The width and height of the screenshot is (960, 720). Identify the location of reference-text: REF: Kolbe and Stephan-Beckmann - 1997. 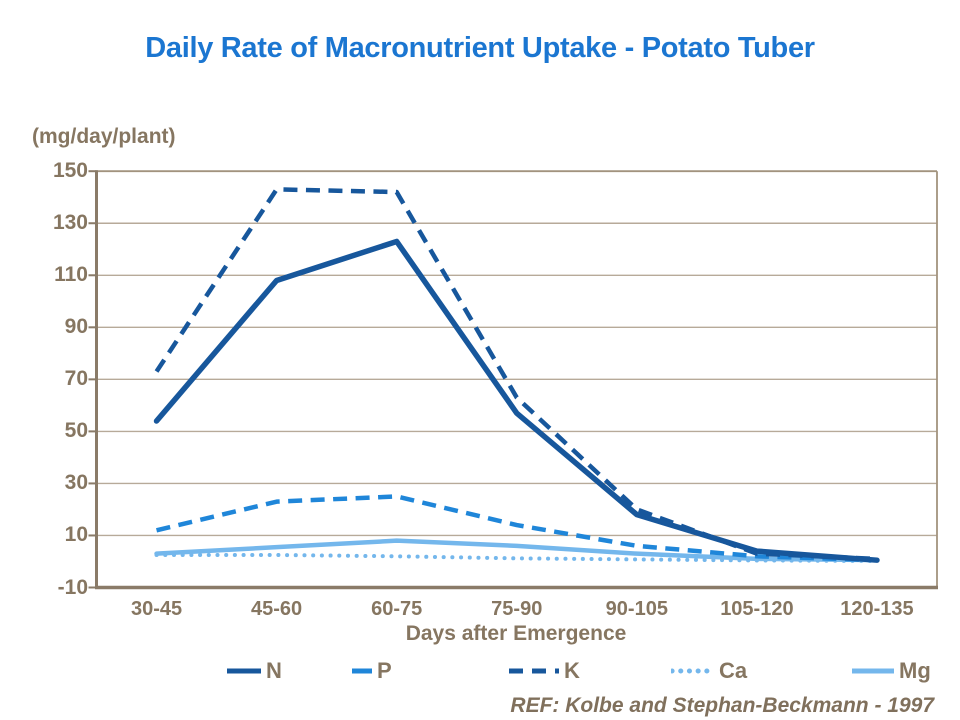
(722, 705).